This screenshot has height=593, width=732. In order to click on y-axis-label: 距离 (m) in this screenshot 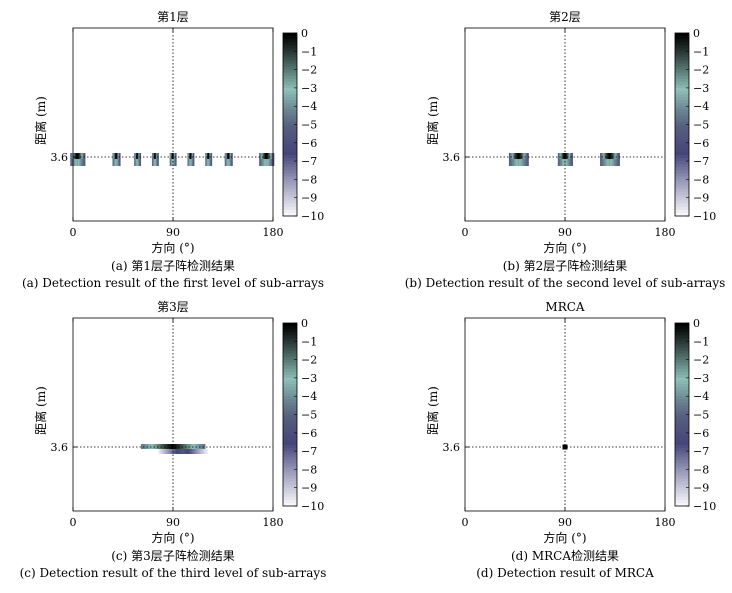, I will do `click(40, 120)`.